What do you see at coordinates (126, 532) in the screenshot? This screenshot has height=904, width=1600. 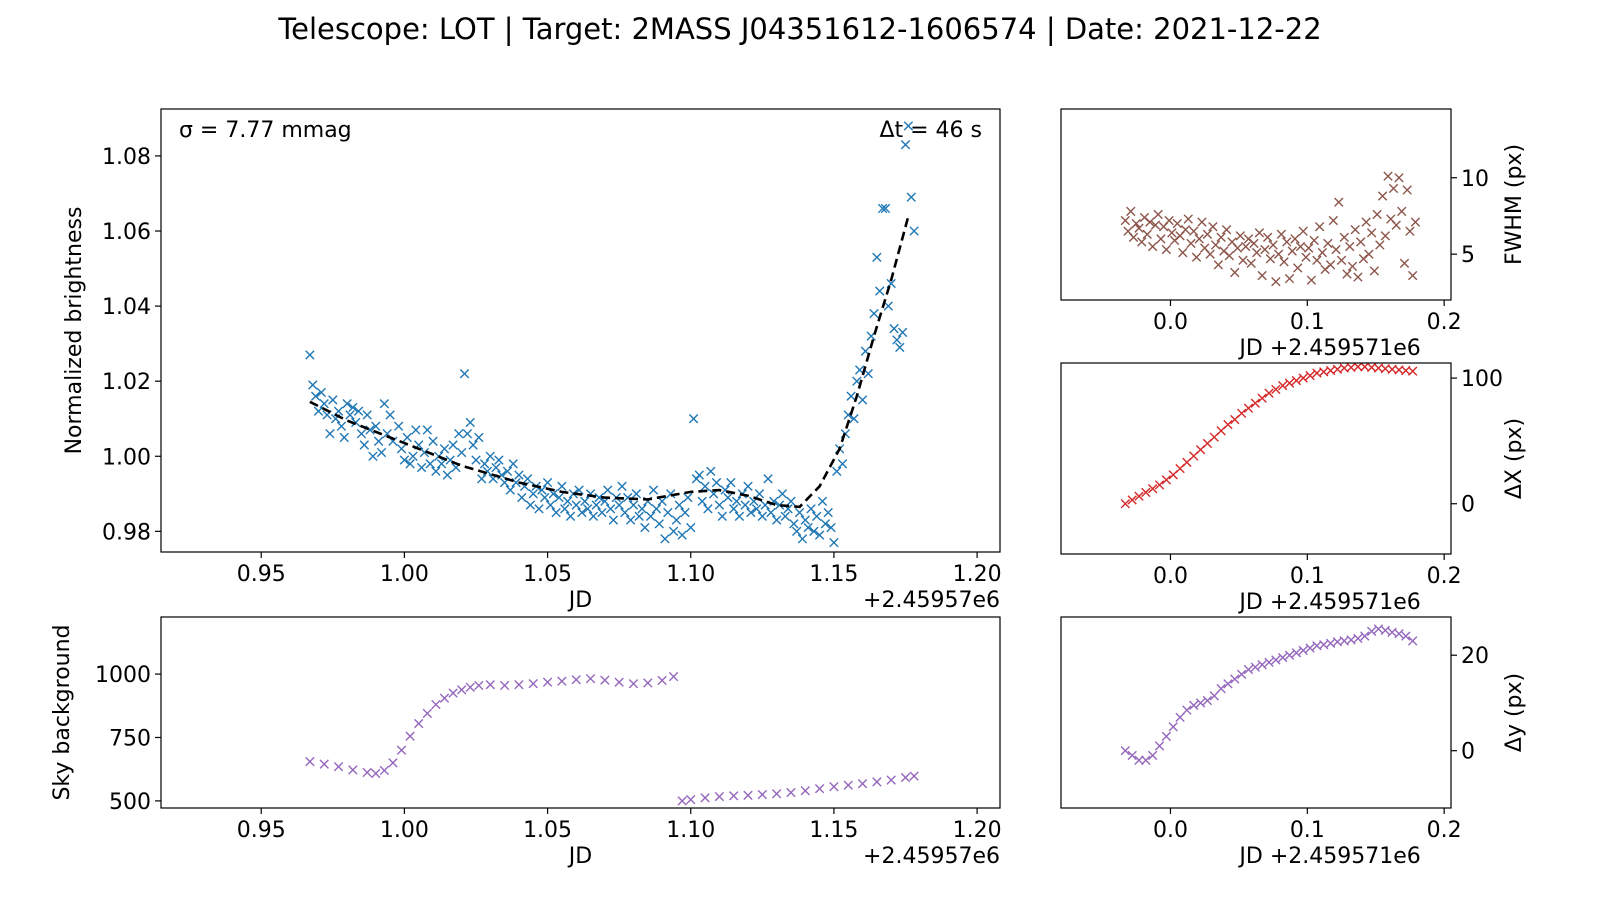 I see `lightcurve-ytick-label: 0.98` at bounding box center [126, 532].